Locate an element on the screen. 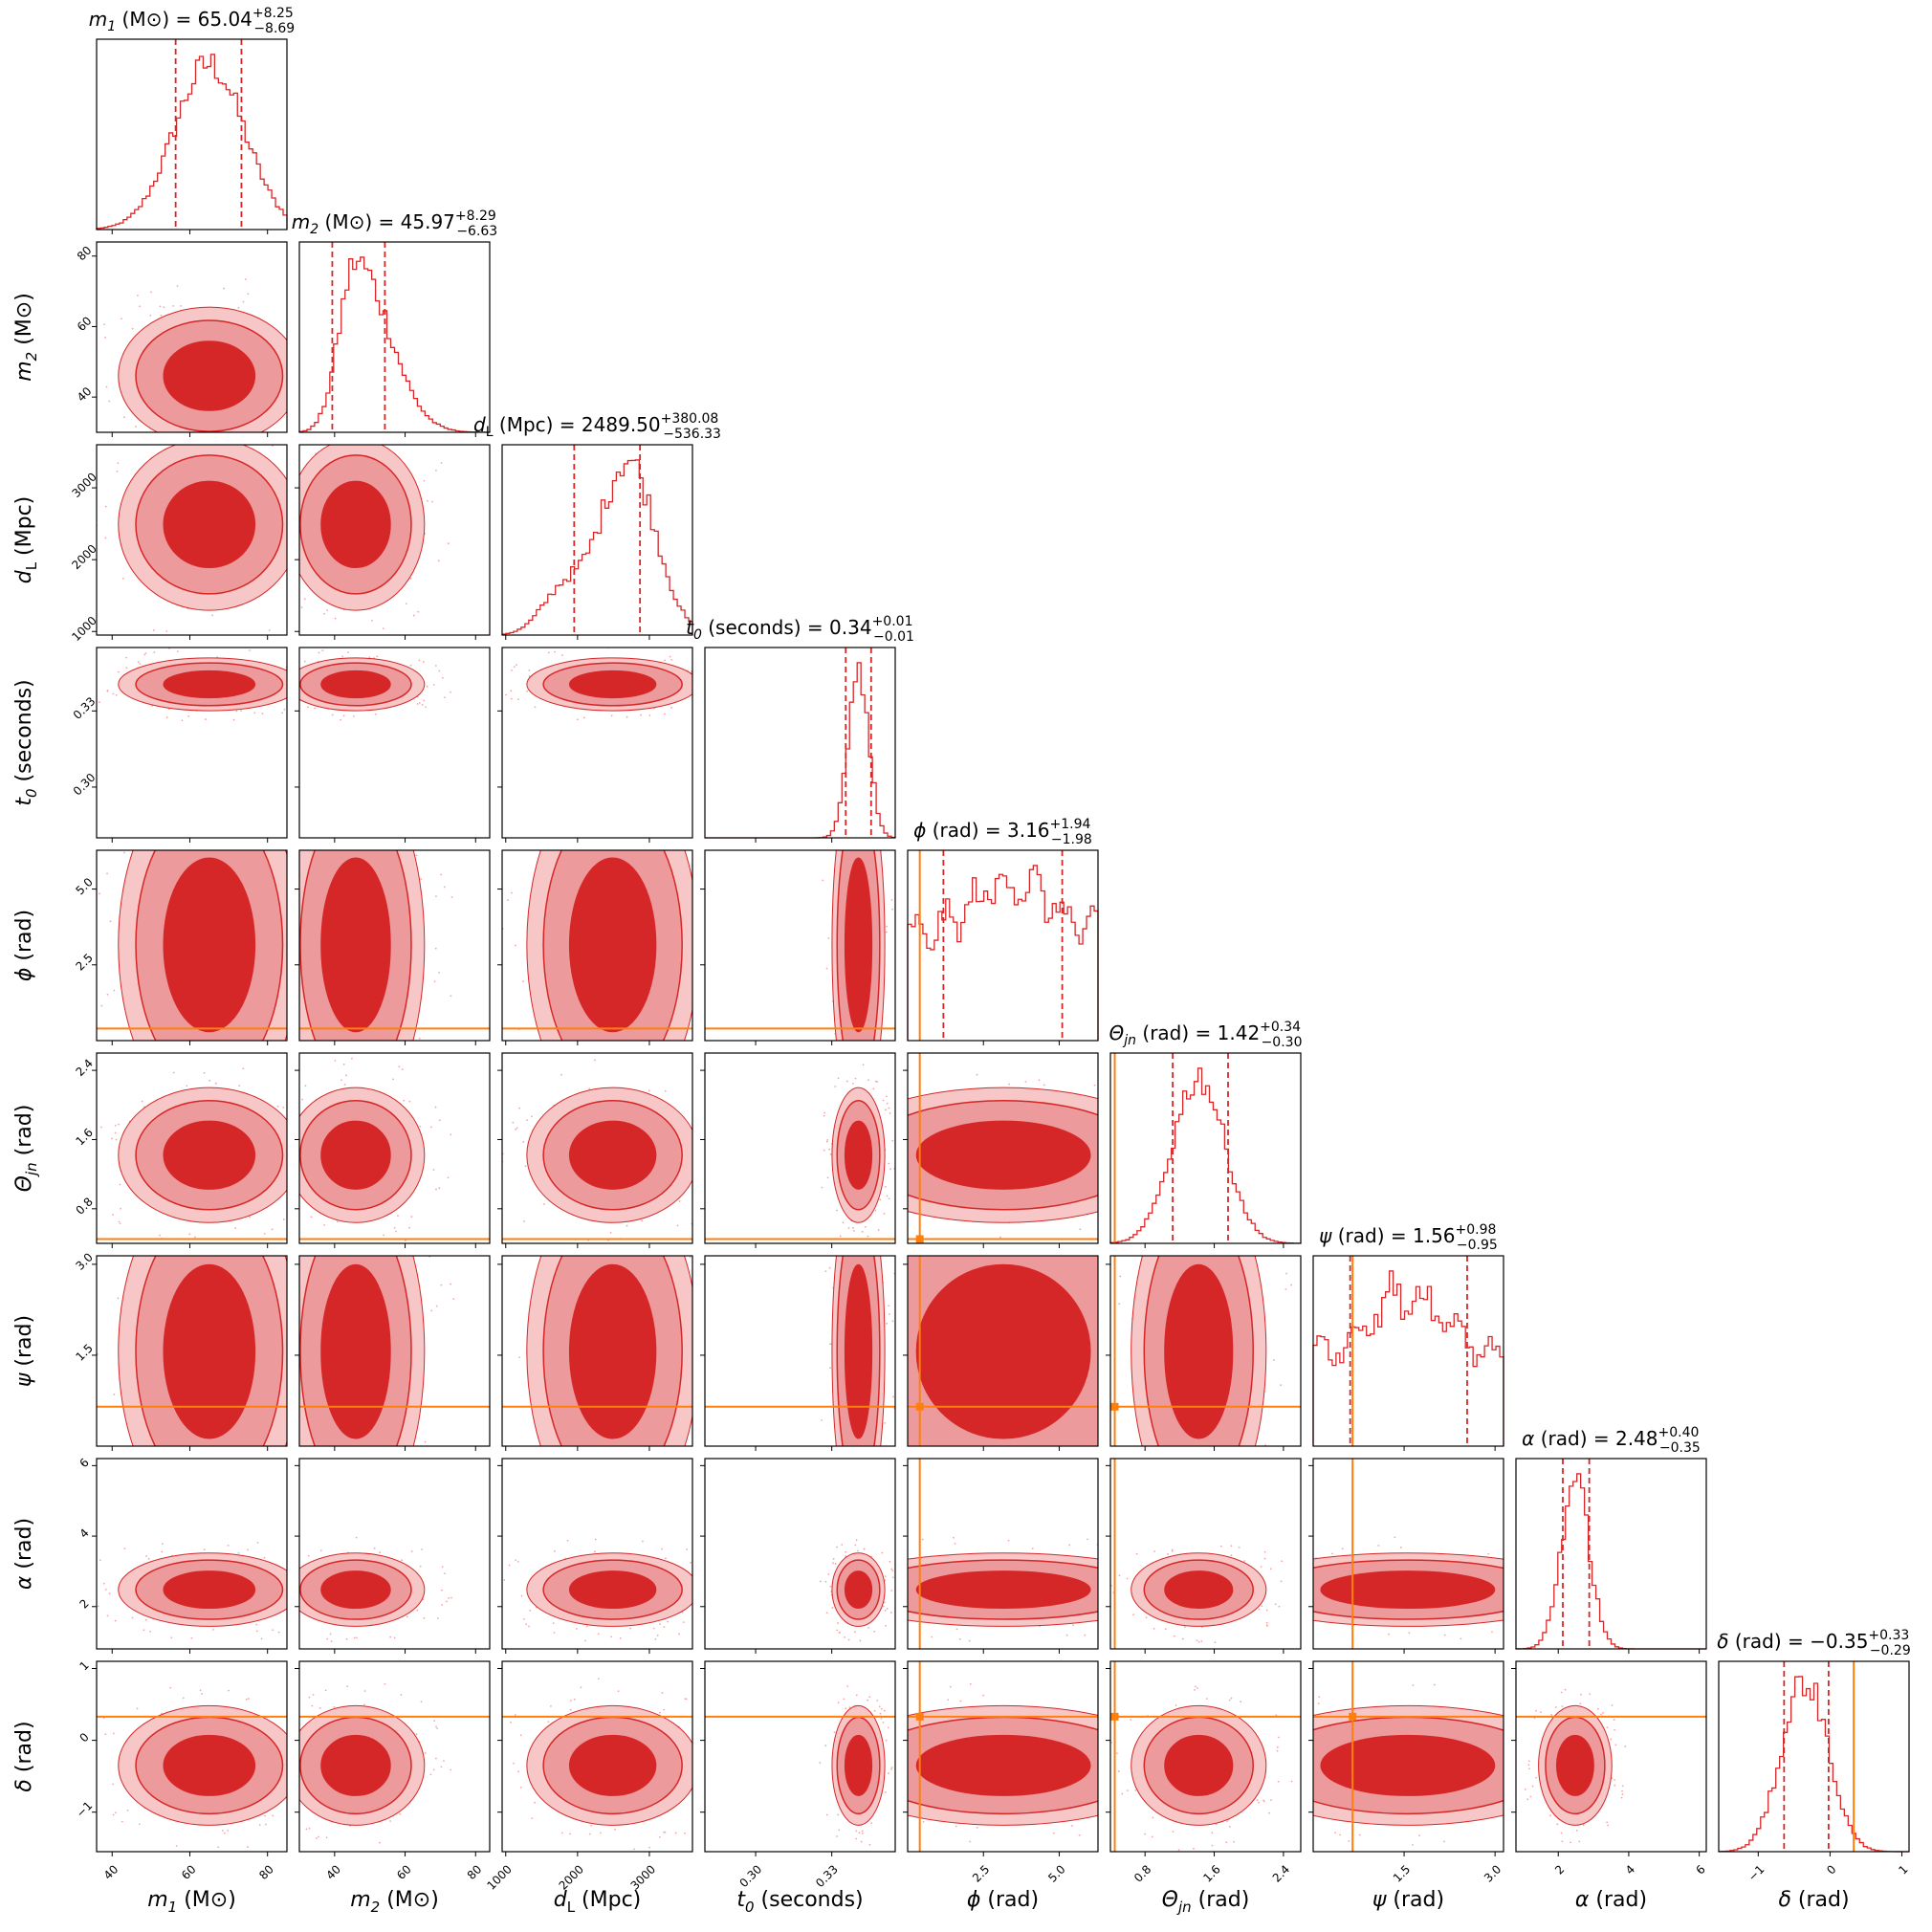 The height and width of the screenshot is (1932, 1932). y-tick-label: 1000 is located at coordinates (84, 629).